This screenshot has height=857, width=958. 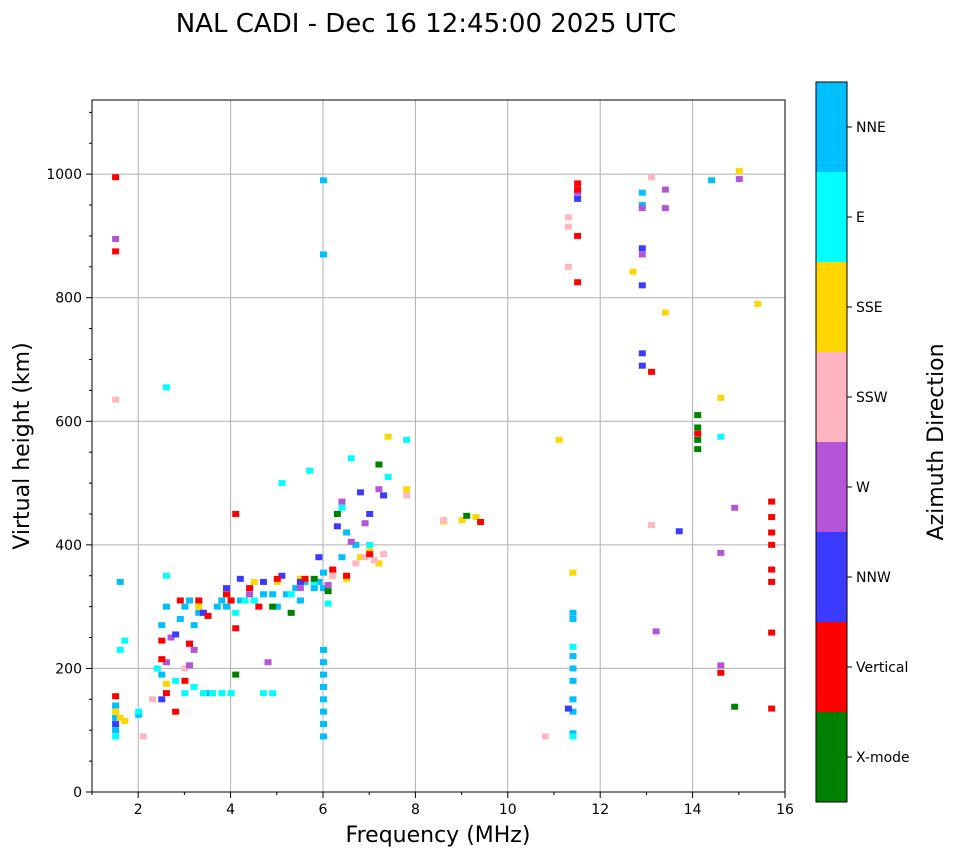 I want to click on y-tick-label: 1000, so click(x=64, y=175).